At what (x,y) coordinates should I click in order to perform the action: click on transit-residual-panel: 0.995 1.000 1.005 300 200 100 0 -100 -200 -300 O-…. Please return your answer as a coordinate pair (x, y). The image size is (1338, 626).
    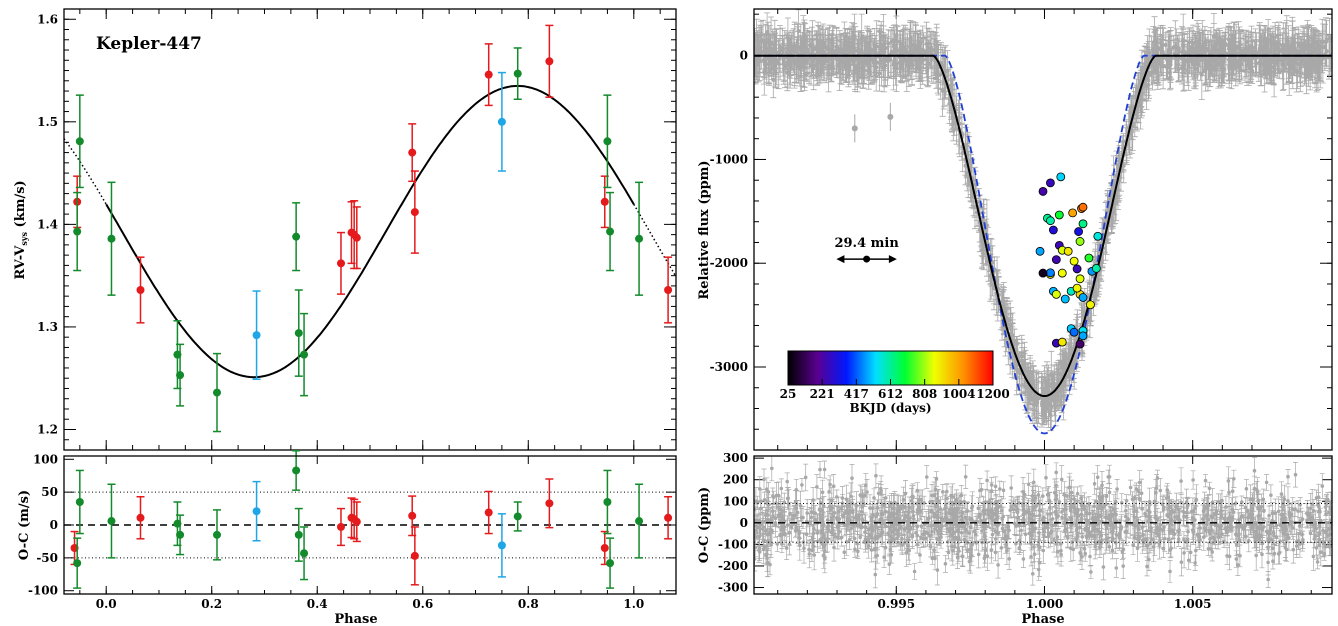
    Looking at the image, I should click on (1015, 538).